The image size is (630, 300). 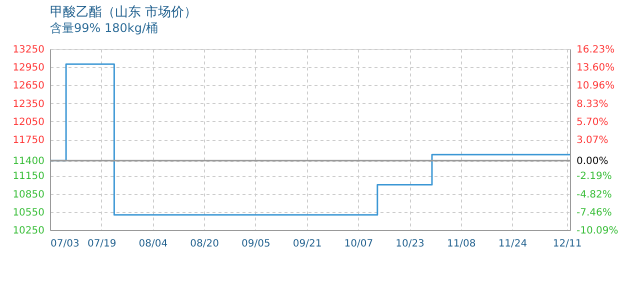 I want to click on x-tick-label: 07/19, so click(x=101, y=244).